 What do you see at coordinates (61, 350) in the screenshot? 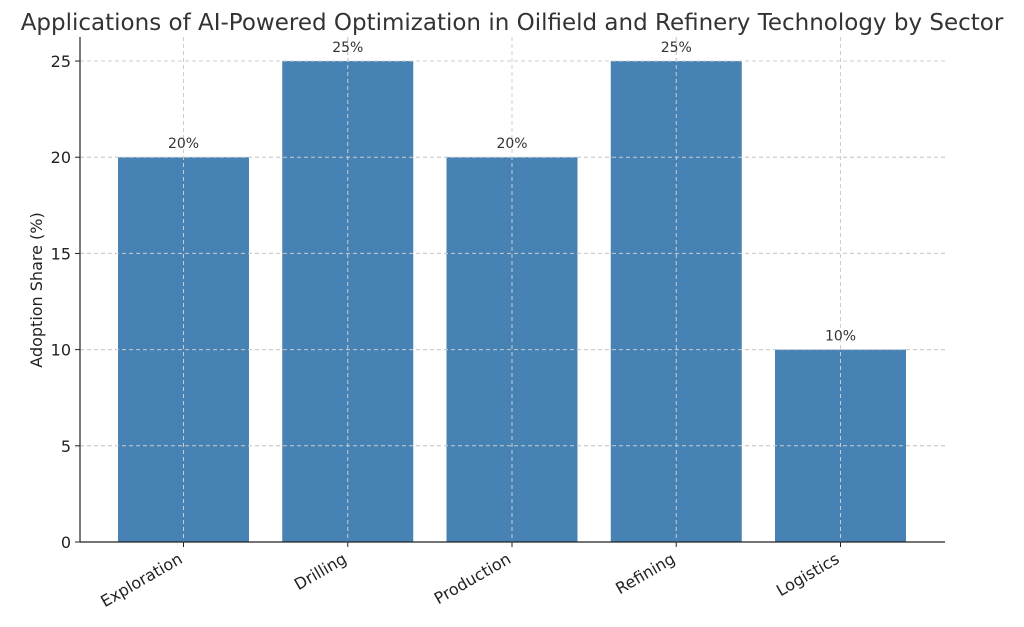
I see `y-tick-label: 10` at bounding box center [61, 350].